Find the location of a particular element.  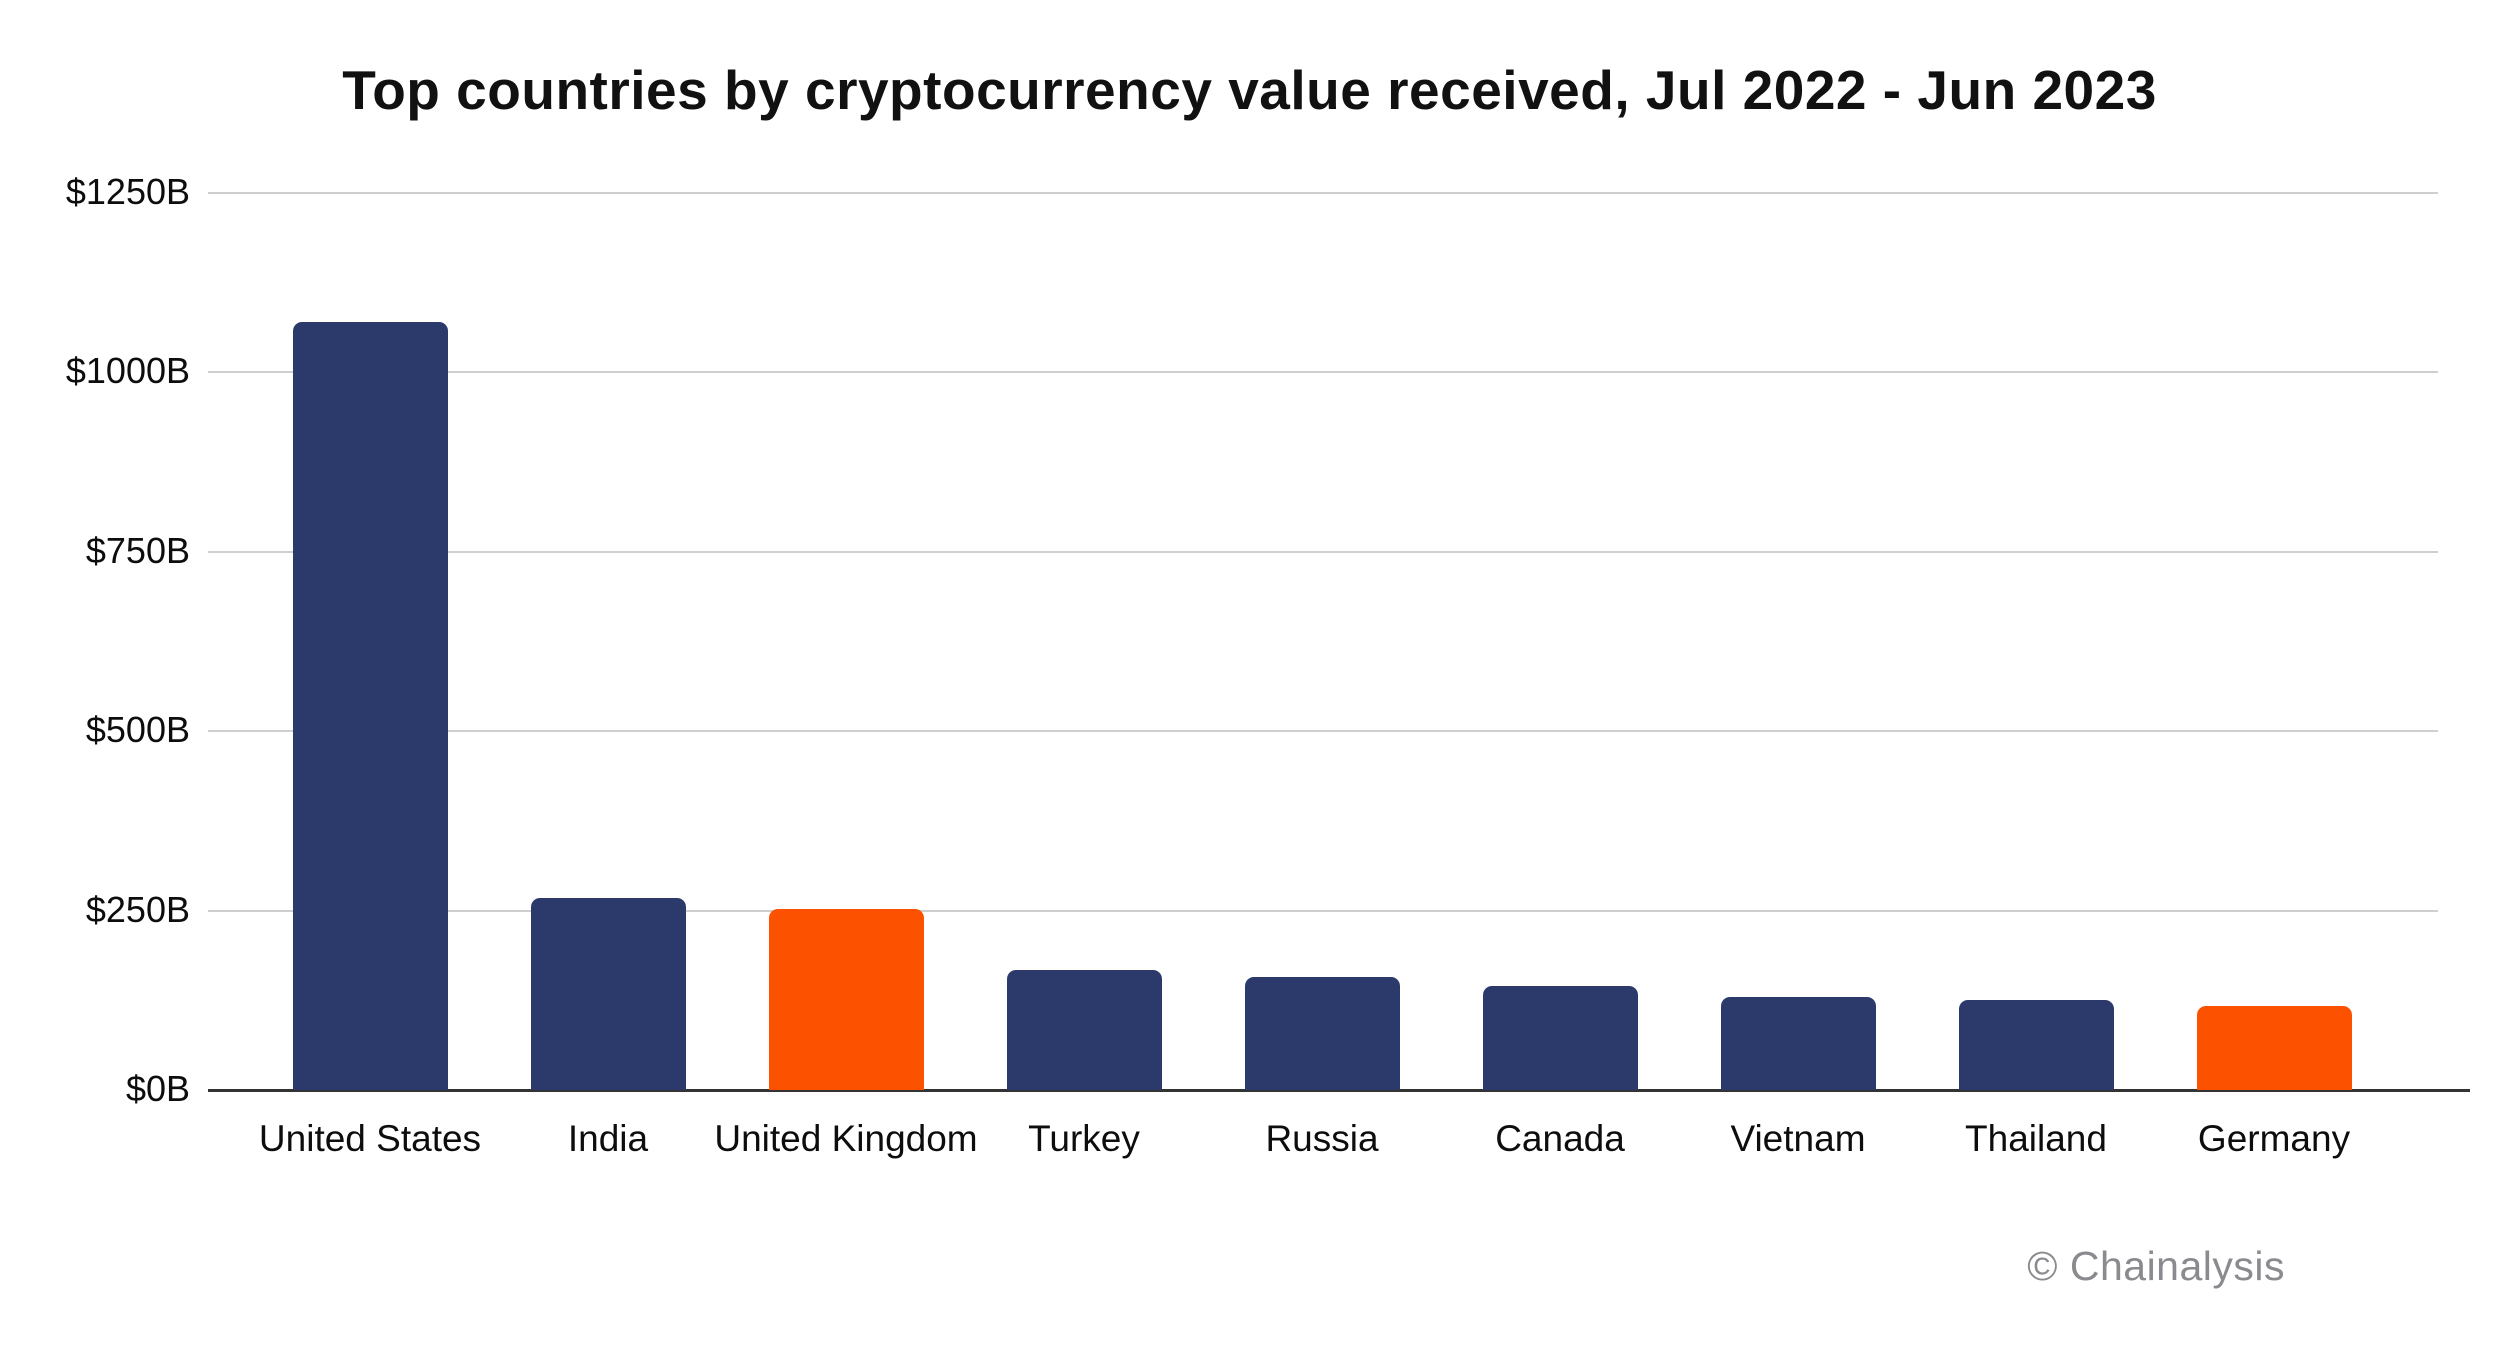

bar-vietnam is located at coordinates (1798, 1043).